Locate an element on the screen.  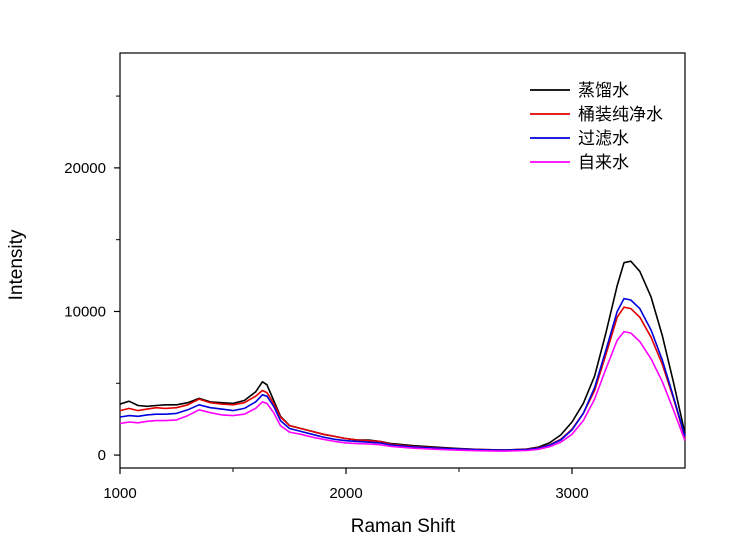
legend-label: 过滤水 is located at coordinates (603, 139).